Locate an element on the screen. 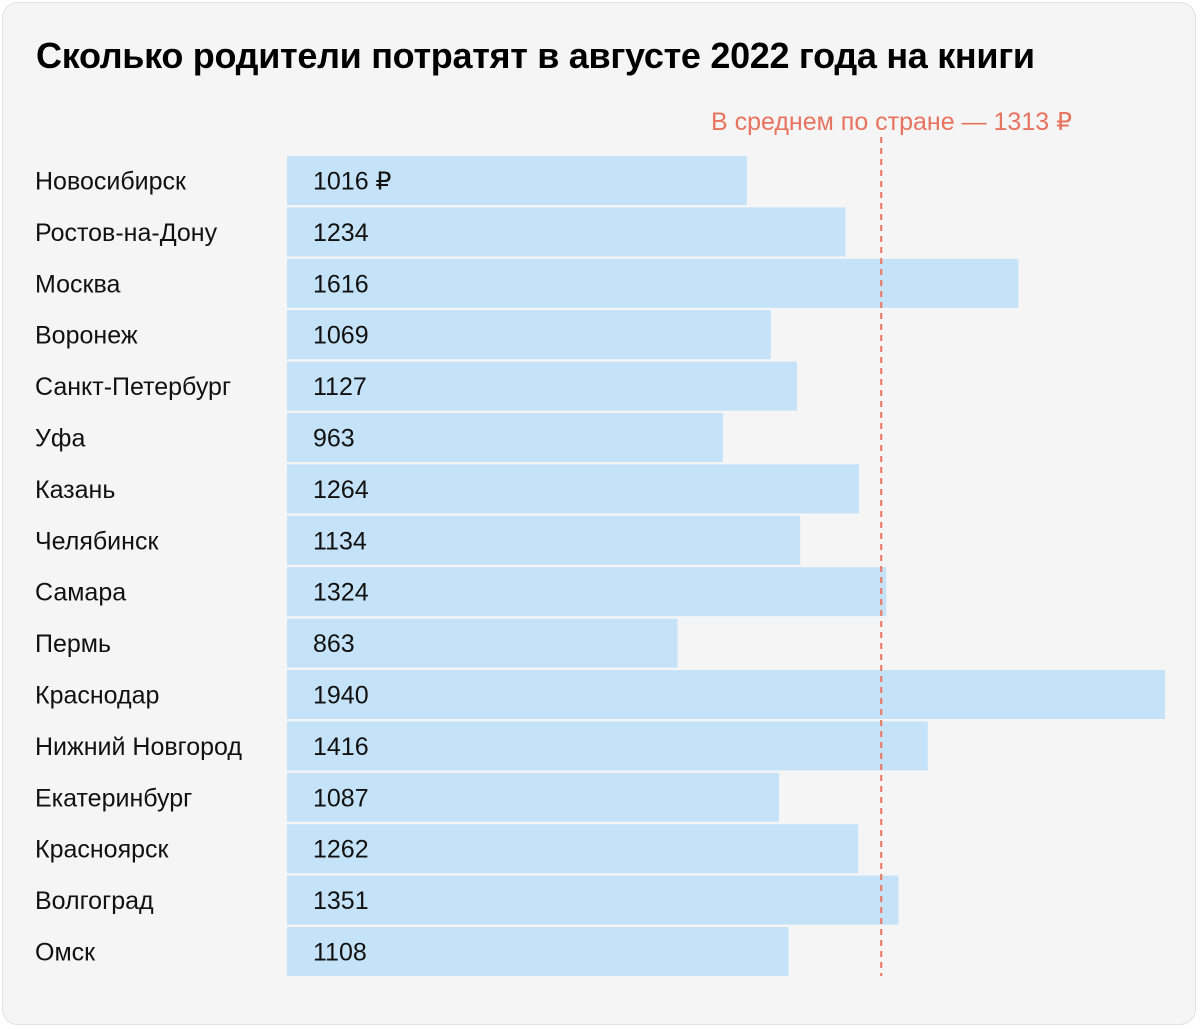 The width and height of the screenshot is (1200, 1029). average-reference-label: В среднем по стране — 1313 ₽ is located at coordinates (891, 122).